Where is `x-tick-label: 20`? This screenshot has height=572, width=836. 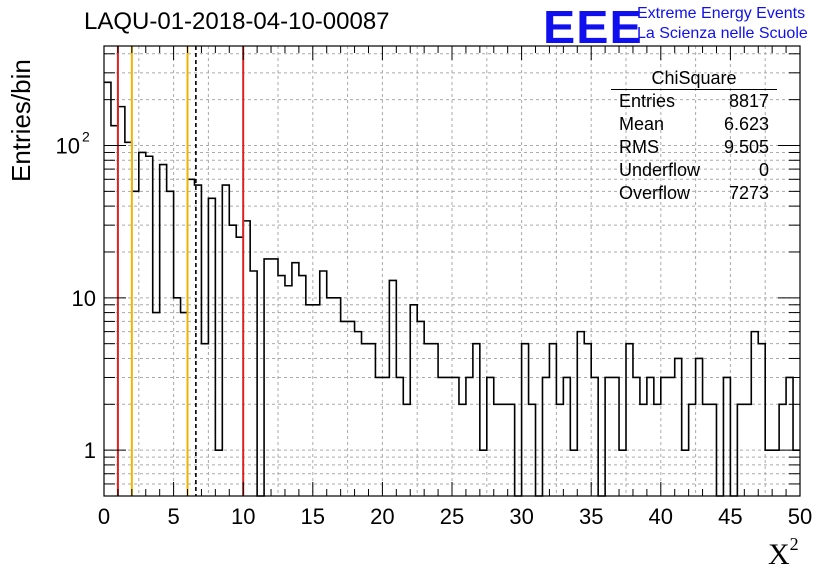
x-tick-label: 20 is located at coordinates (382, 516).